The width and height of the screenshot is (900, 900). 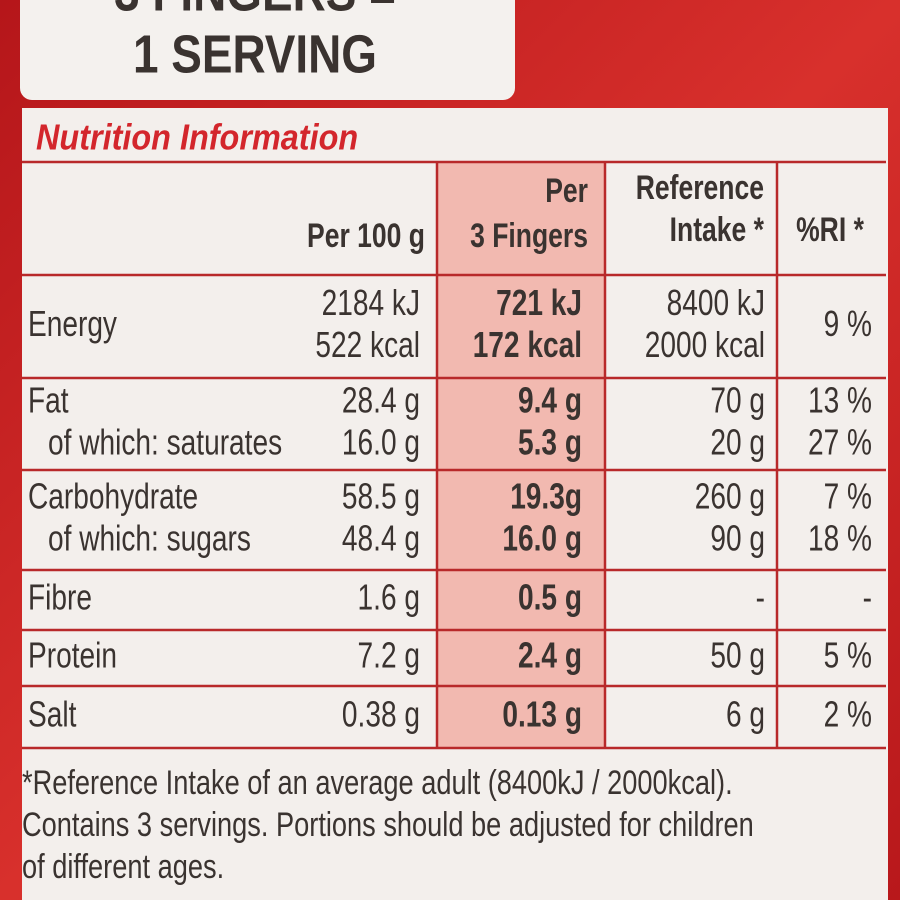 I want to click on cell: 0.5 g, so click(x=550, y=597).